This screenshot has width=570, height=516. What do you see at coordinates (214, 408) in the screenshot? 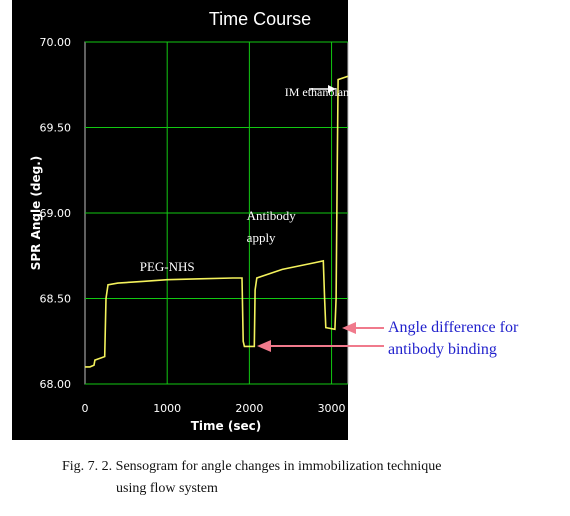
I see `x-tick-labels: 0 1000 2000 3000` at bounding box center [214, 408].